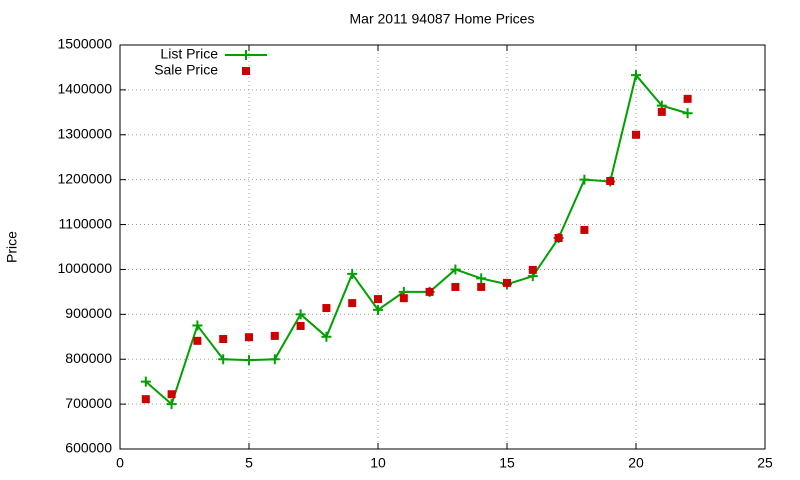 This screenshot has width=800, height=480. I want to click on y-tick-label: 900000, so click(88, 313).